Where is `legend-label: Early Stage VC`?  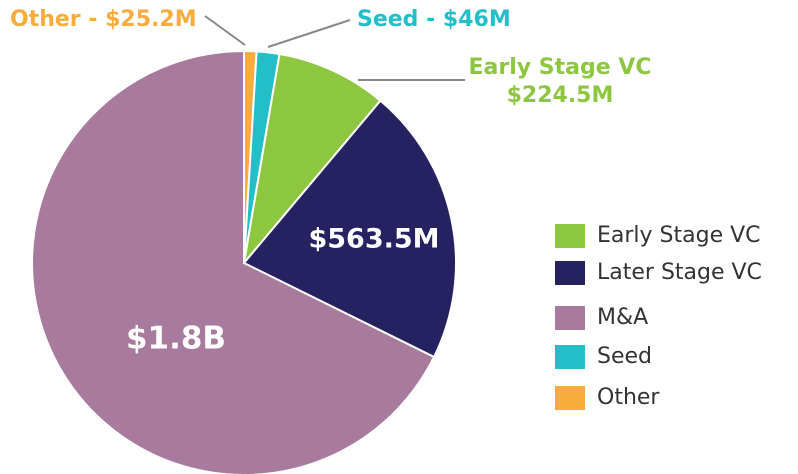 legend-label: Early Stage VC is located at coordinates (679, 235).